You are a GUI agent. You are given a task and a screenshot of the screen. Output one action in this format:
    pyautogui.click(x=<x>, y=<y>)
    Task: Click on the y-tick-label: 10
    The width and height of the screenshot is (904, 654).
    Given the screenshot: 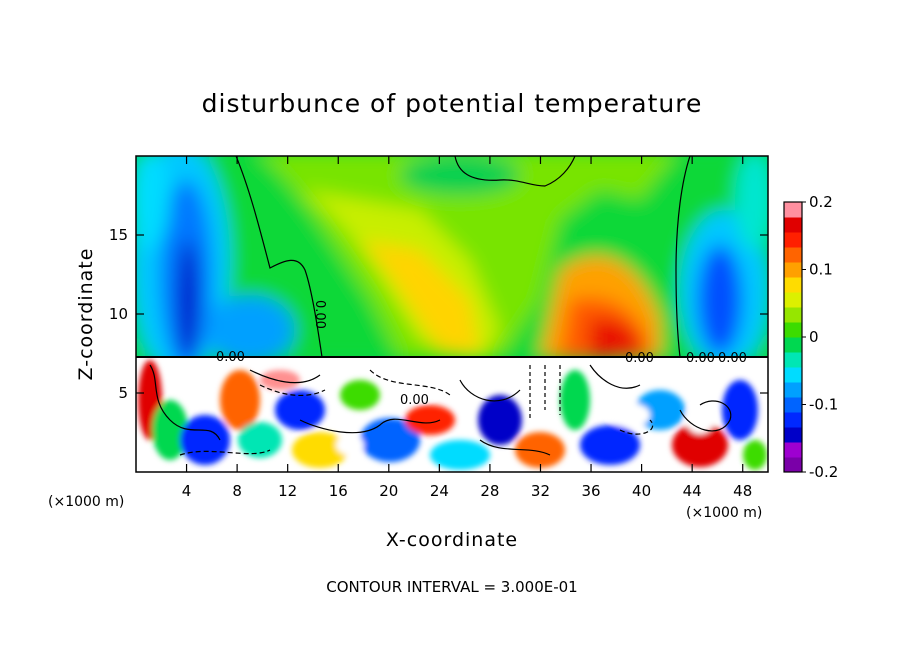 What is the action you would take?
    pyautogui.click(x=118, y=314)
    